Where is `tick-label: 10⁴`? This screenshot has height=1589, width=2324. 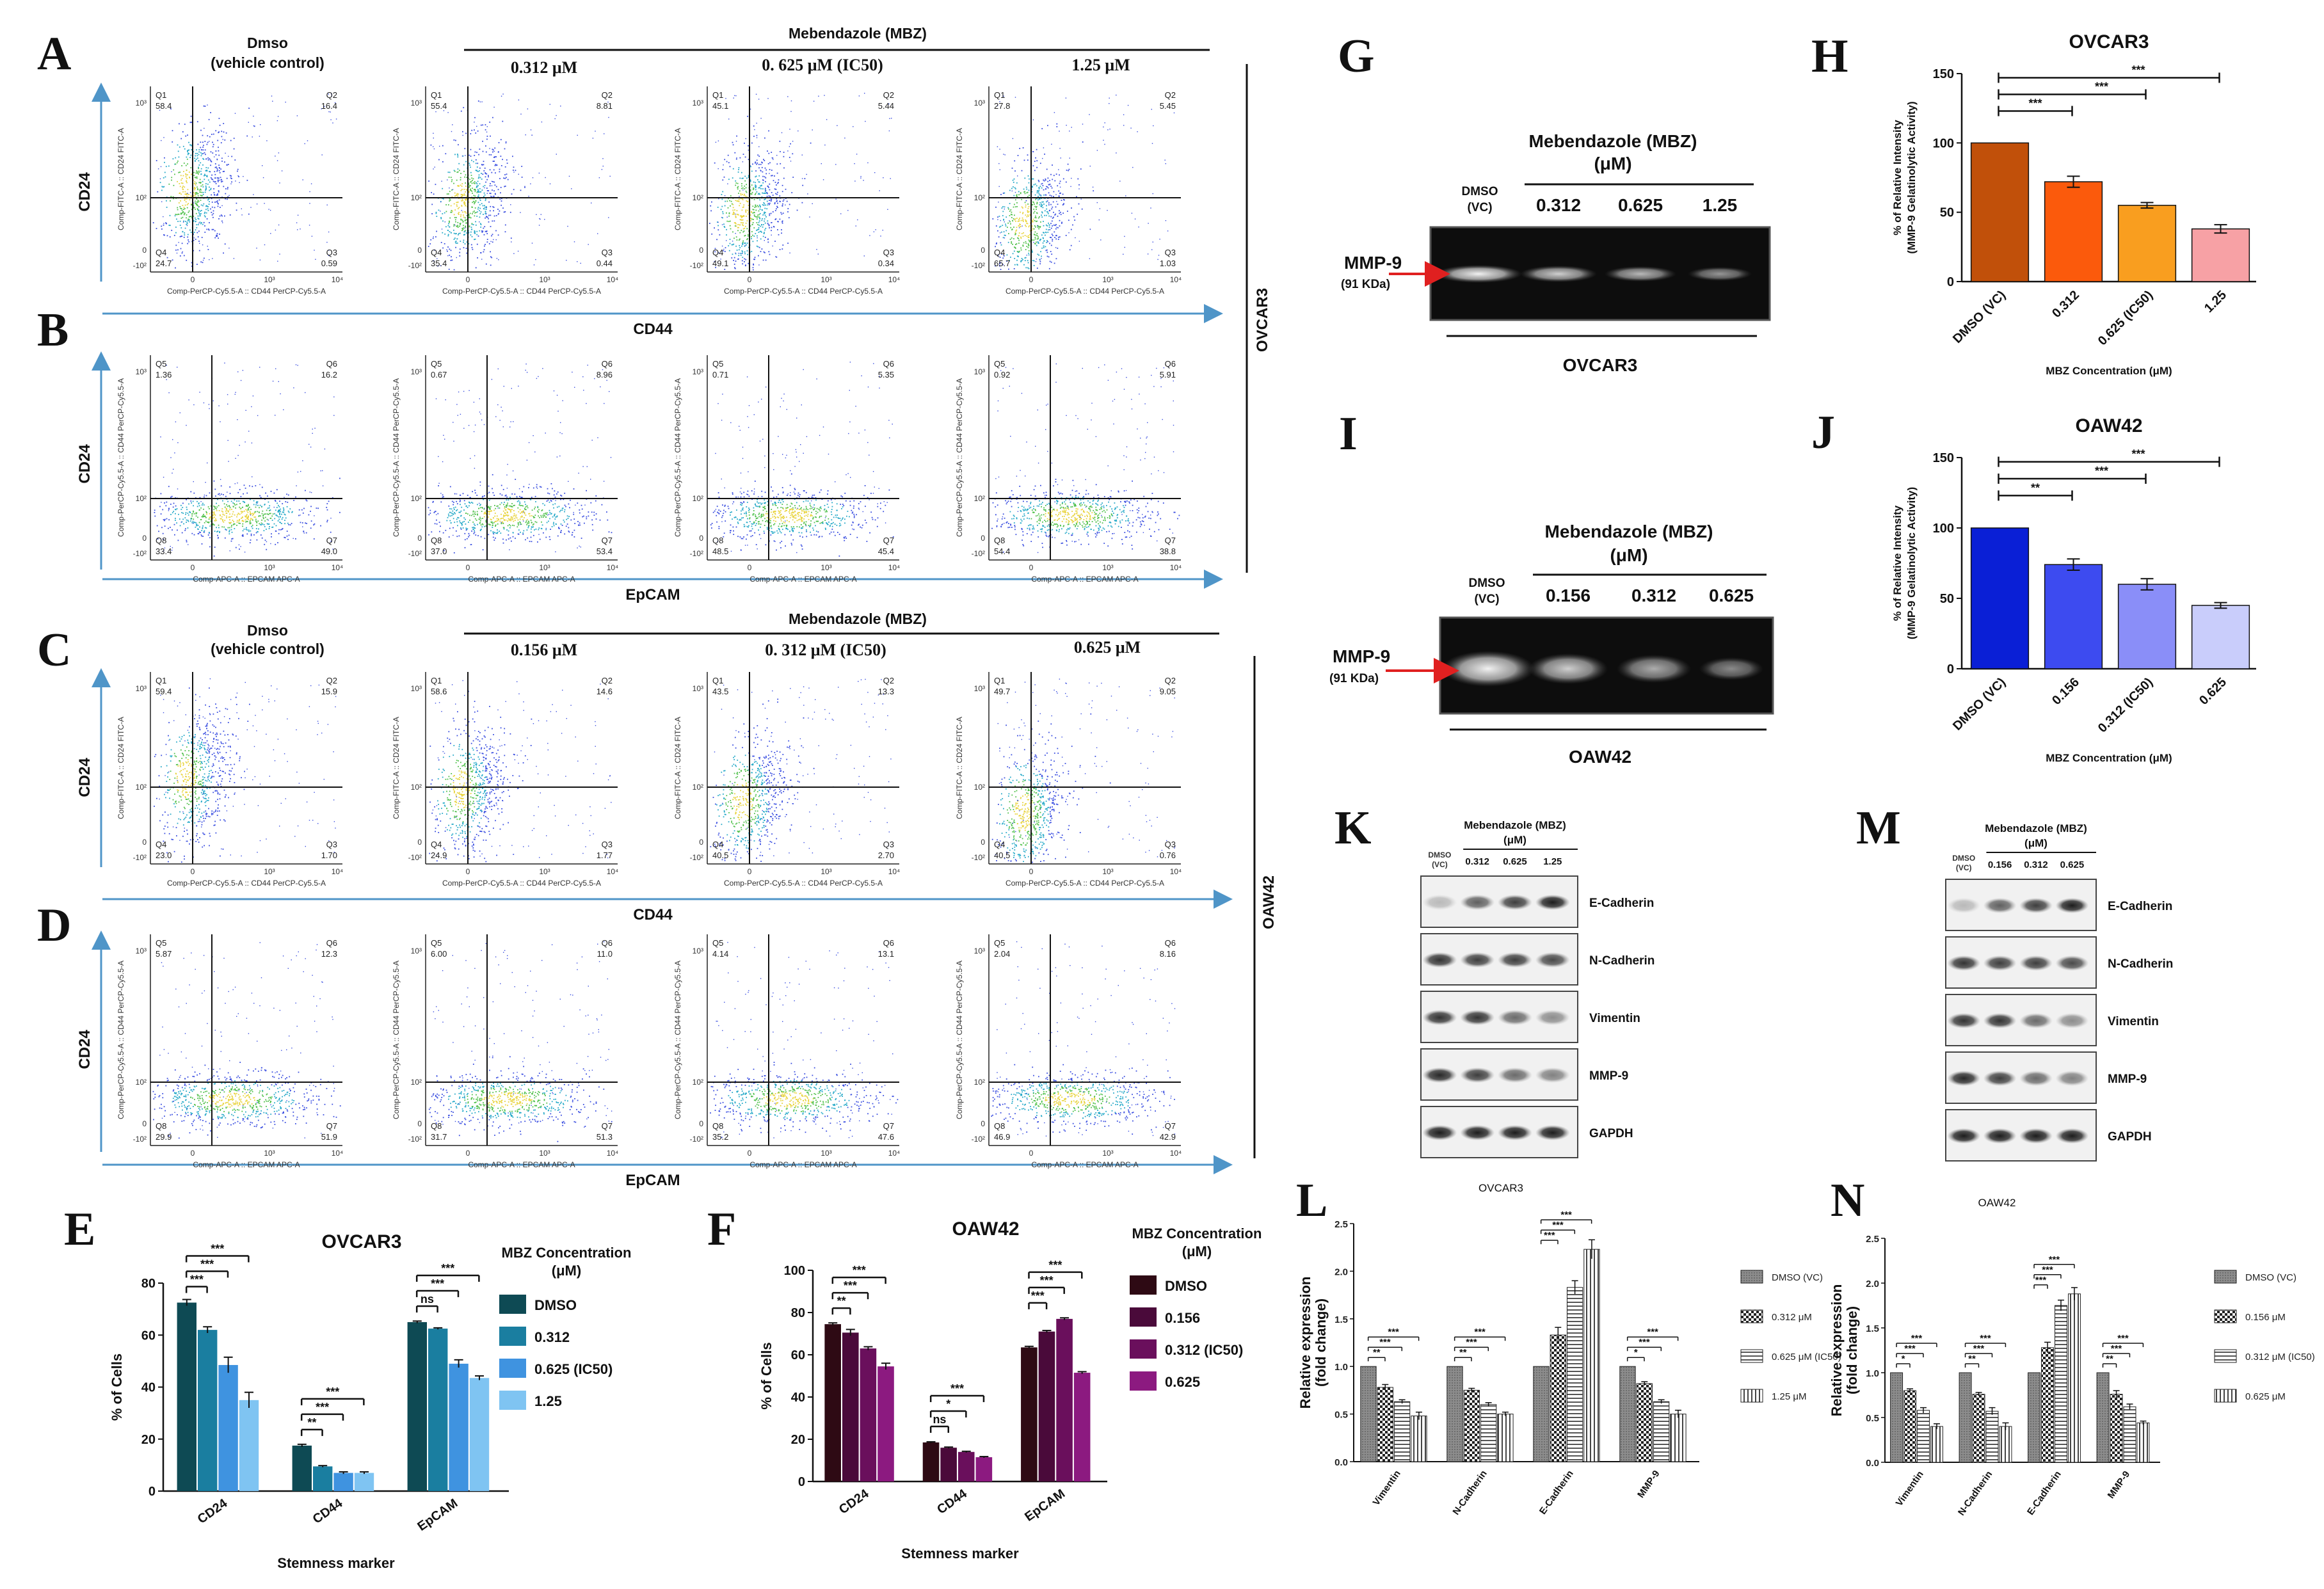
tick-label: 10⁴ is located at coordinates (338, 279).